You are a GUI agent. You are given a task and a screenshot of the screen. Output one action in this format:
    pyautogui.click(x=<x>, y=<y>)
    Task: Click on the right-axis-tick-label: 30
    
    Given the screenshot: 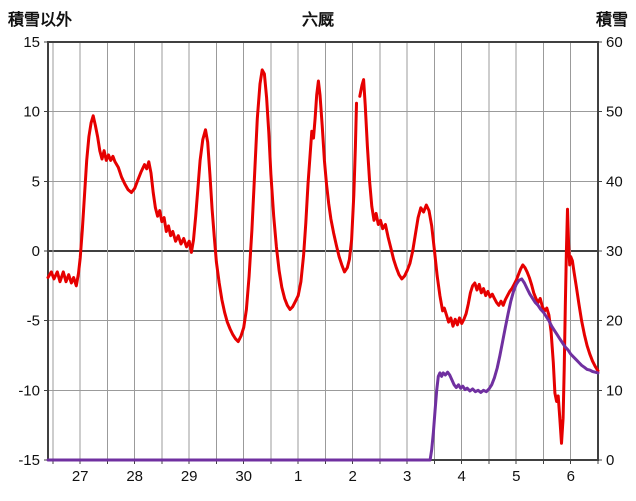 What is the action you would take?
    pyautogui.click(x=614, y=251)
    